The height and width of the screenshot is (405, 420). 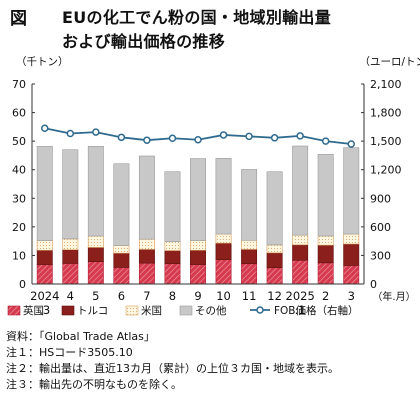 What do you see at coordinates (19, 113) in the screenshot?
I see `y-tick-label: 60` at bounding box center [19, 113].